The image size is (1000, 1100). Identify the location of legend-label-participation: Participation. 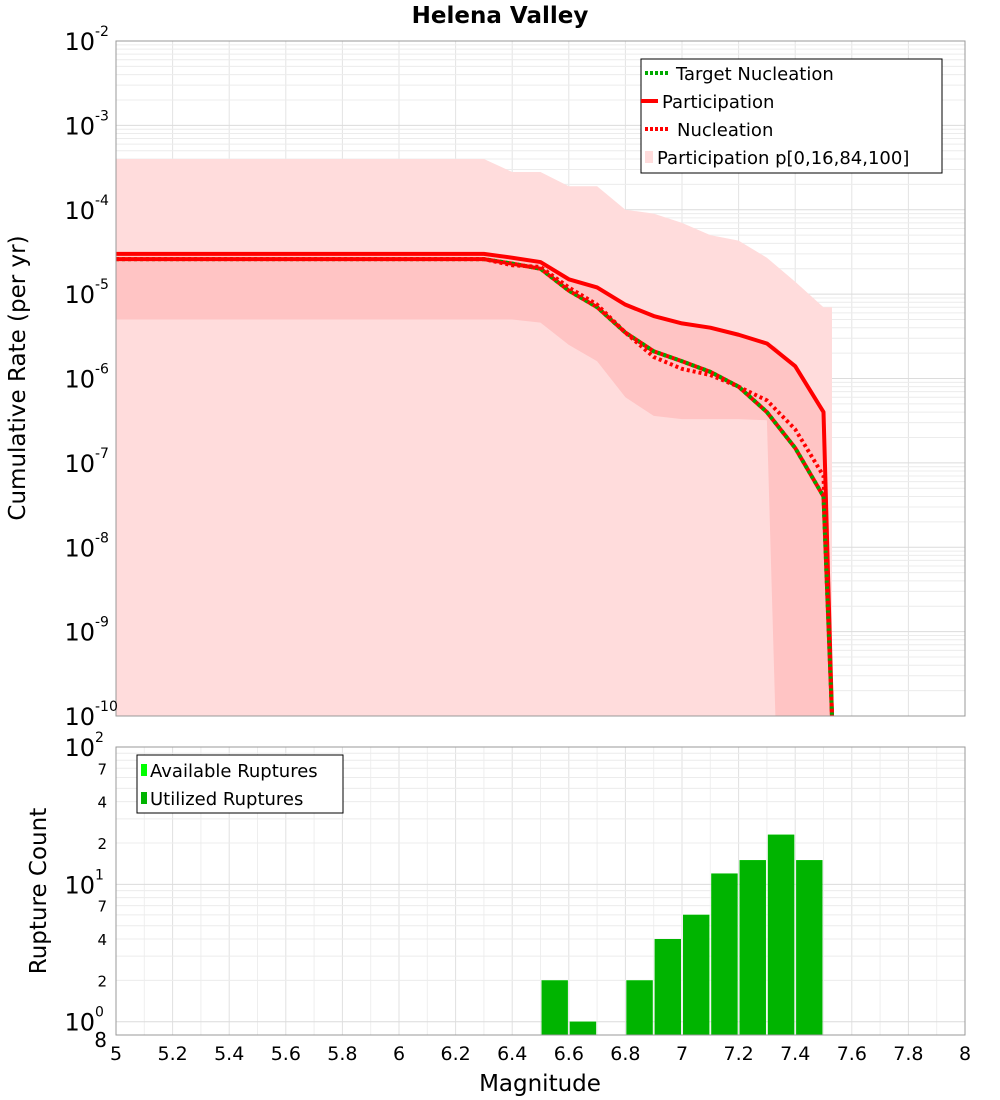
(718, 102).